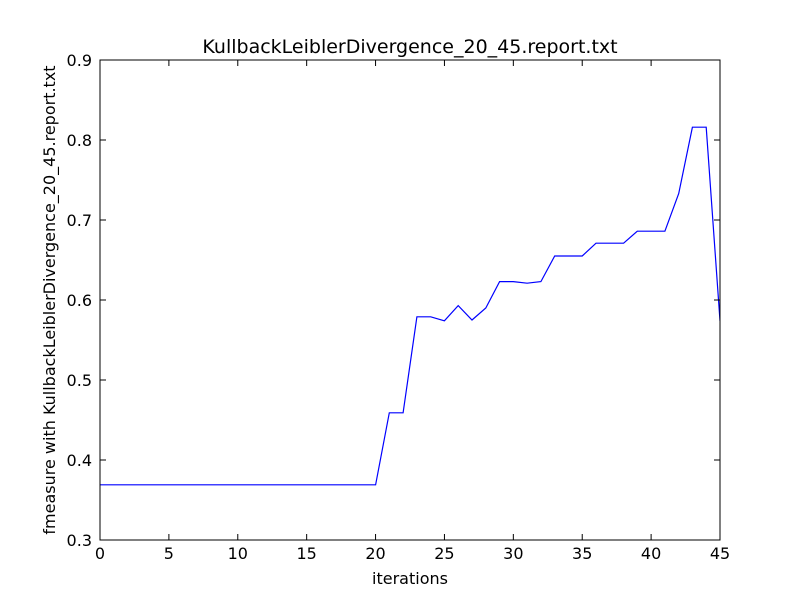  What do you see at coordinates (79, 380) in the screenshot?
I see `y-tick-label: 0.5` at bounding box center [79, 380].